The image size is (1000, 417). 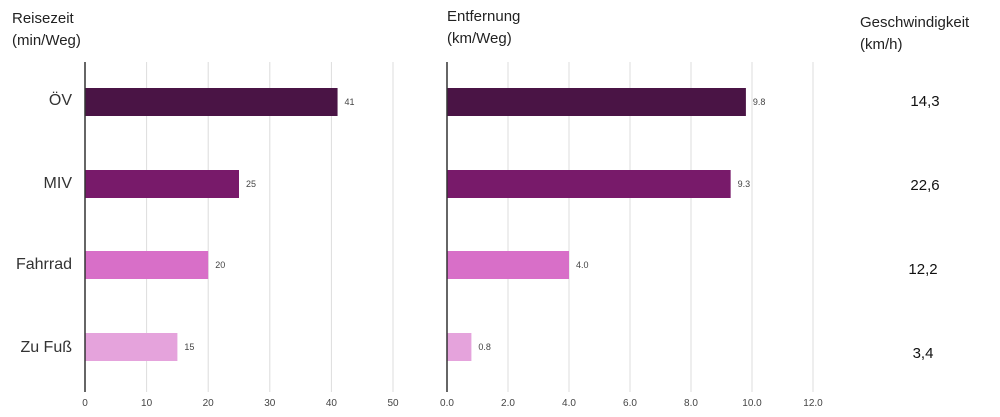 I want to click on speed-unit: (km/h), so click(x=881, y=44).